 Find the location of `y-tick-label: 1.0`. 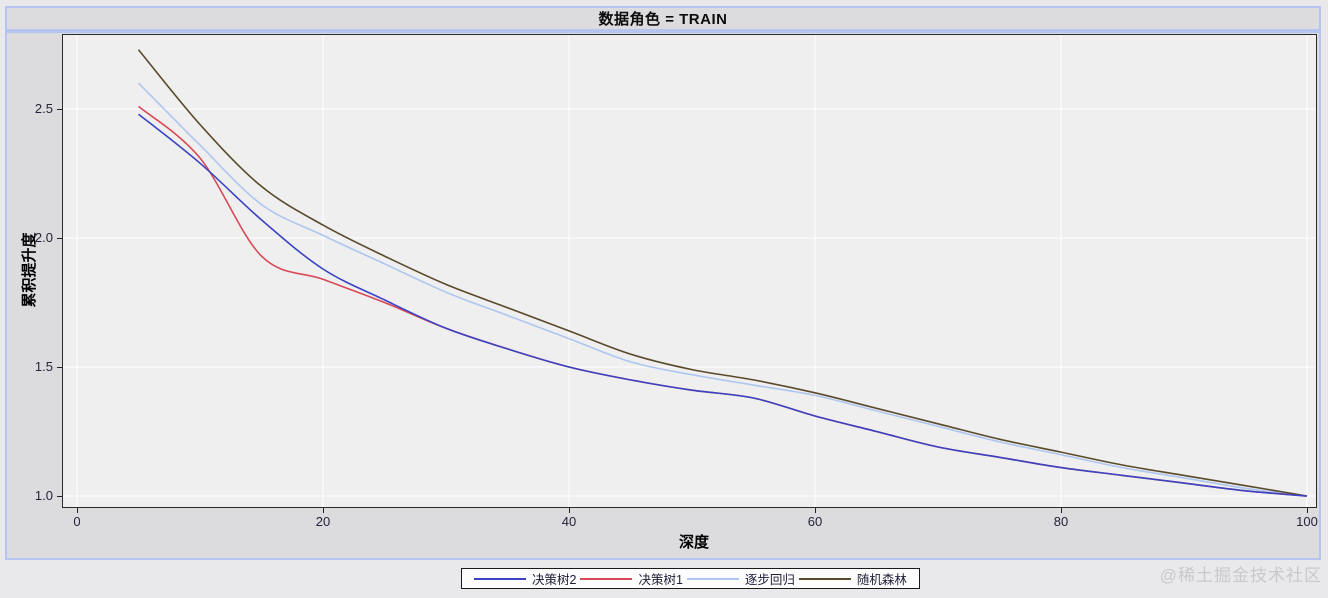

y-tick-label: 1.0 is located at coordinates (43, 495).